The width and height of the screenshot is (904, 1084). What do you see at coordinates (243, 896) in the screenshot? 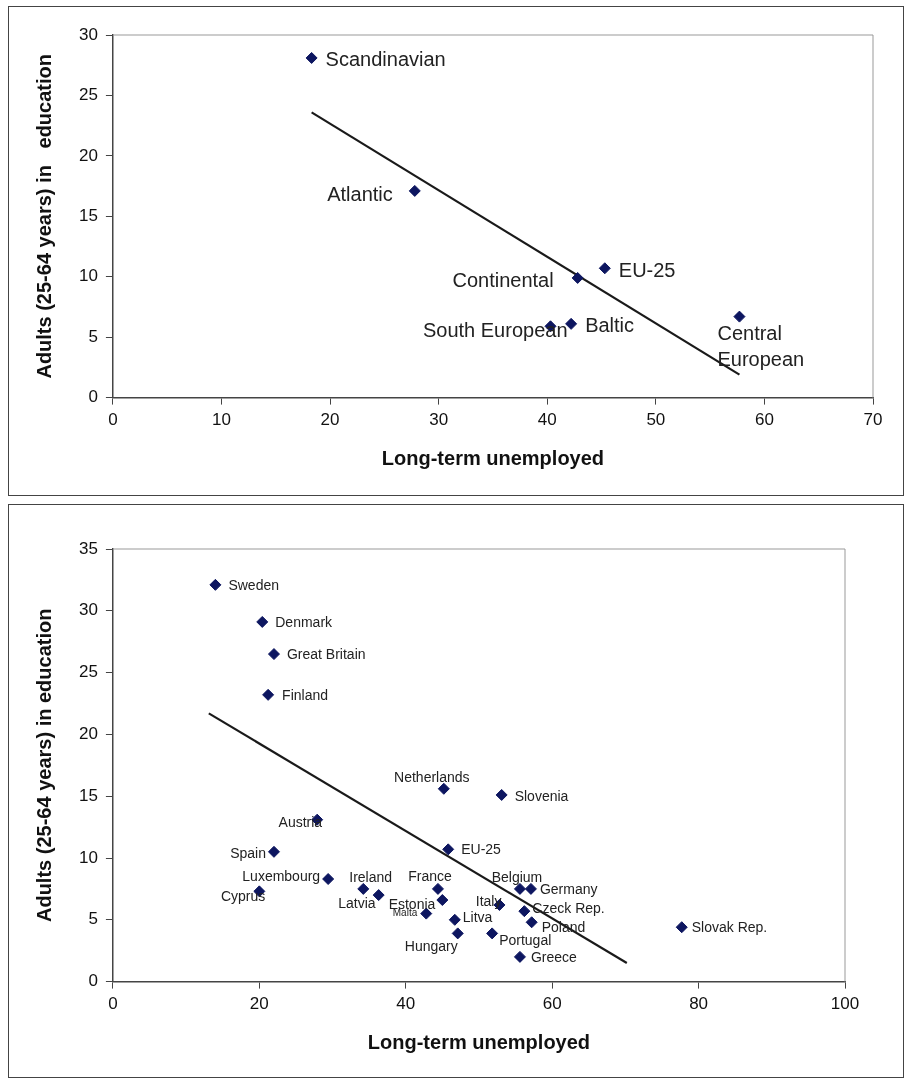
I see `annotation: Cyprus` at bounding box center [243, 896].